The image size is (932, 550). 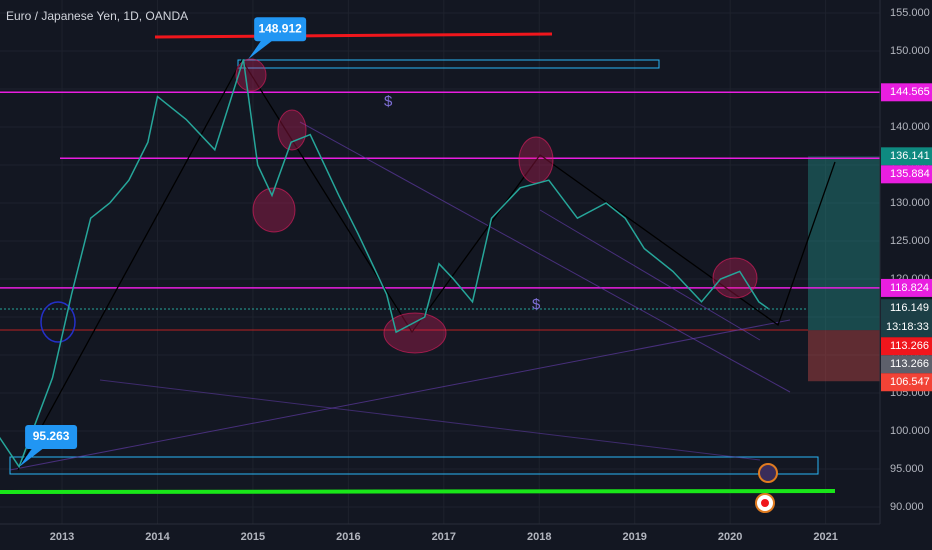 I want to click on event-icon-dot, so click(x=765, y=503).